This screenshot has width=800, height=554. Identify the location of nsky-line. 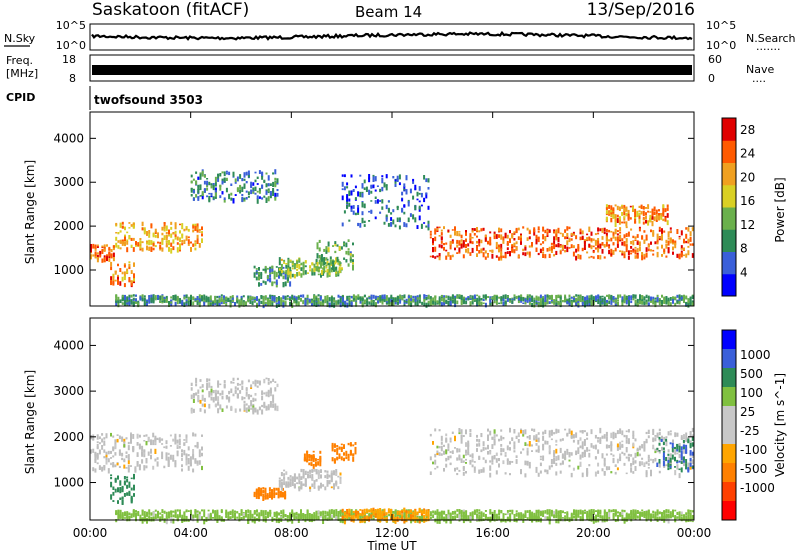
(392, 35).